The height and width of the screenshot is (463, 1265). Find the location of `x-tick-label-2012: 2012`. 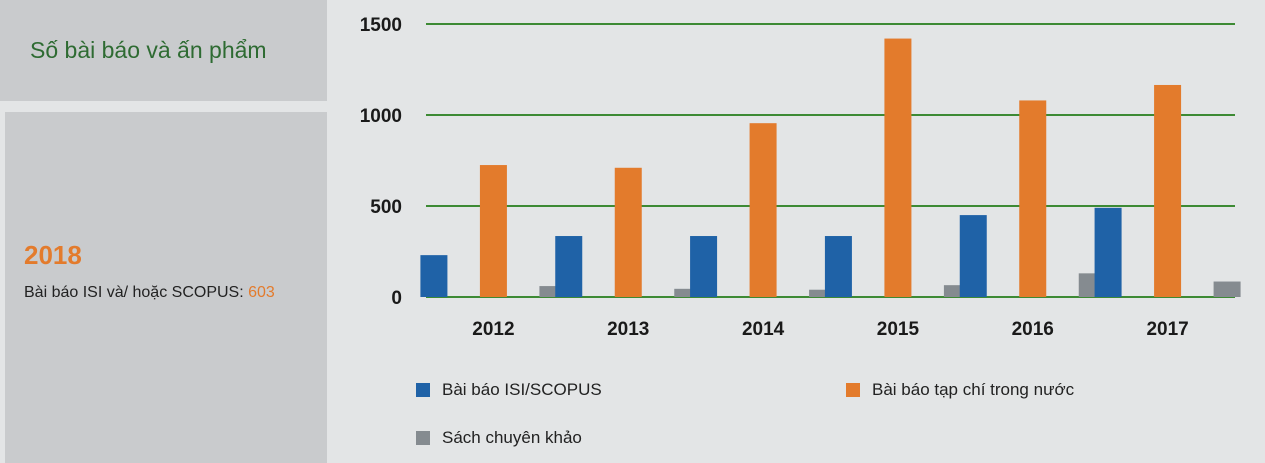

x-tick-label-2012: 2012 is located at coordinates (493, 329).